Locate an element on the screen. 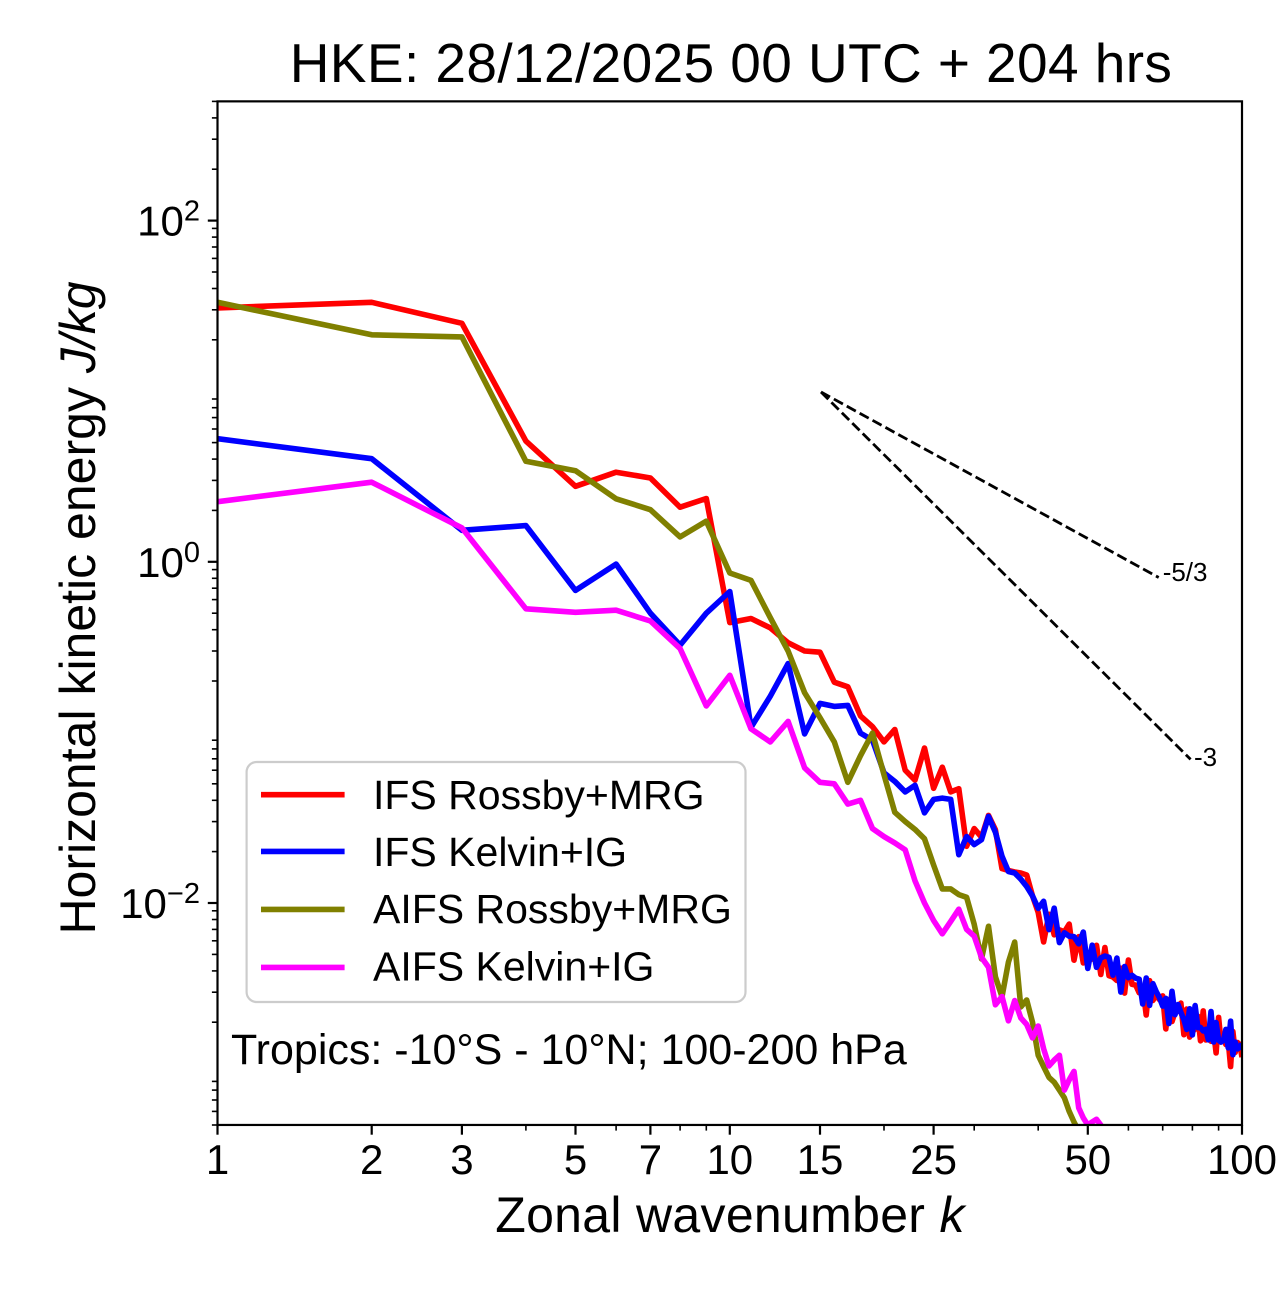  svg-text: -3 is located at coordinates (1205, 757).